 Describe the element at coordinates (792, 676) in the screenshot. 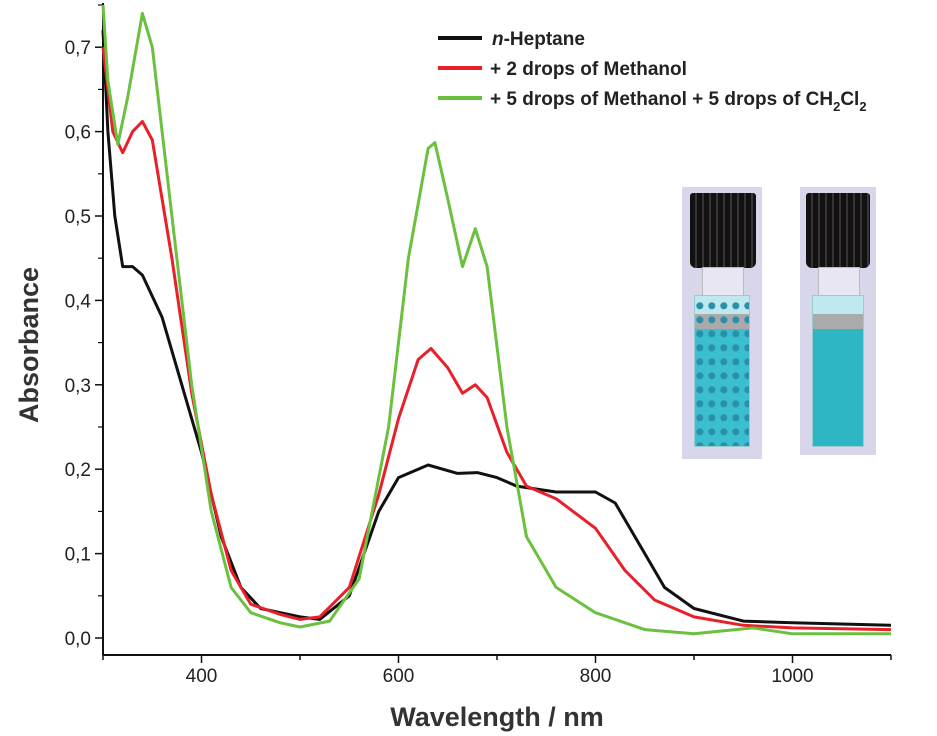

I see `x-tick-label: 1000` at that location.